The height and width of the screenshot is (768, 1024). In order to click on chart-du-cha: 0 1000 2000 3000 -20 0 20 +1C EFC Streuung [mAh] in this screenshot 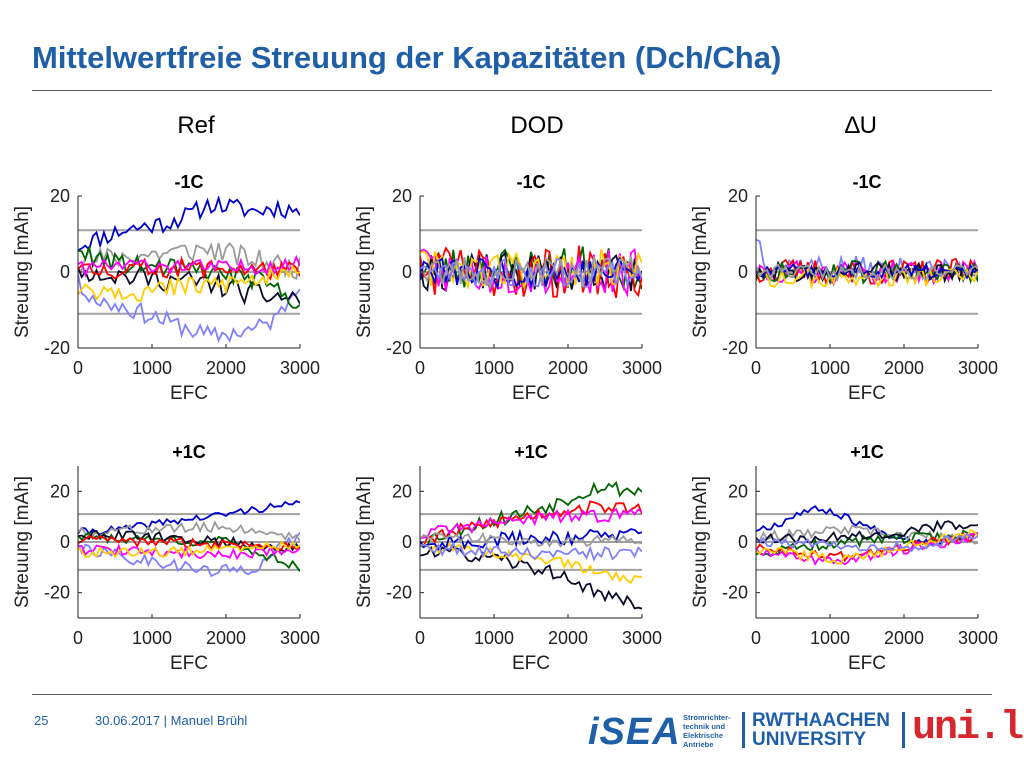, I will do `click(844, 558)`.